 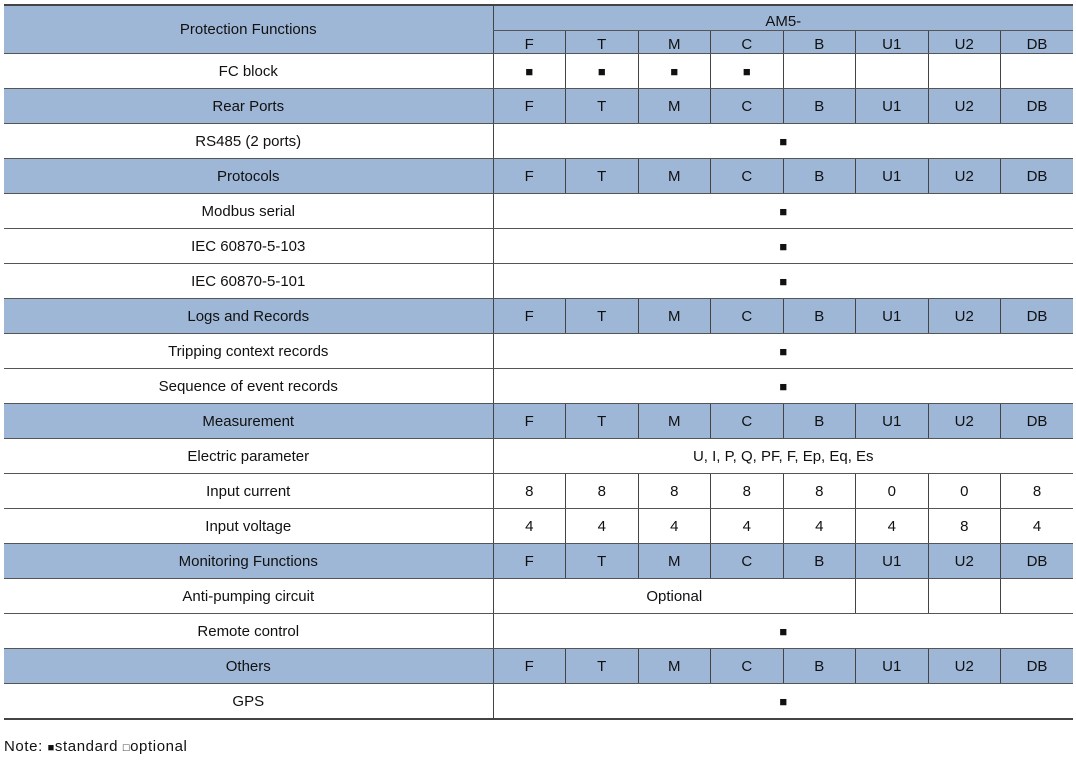 What do you see at coordinates (248, 526) in the screenshot?
I see `row-label: Input voltage` at bounding box center [248, 526].